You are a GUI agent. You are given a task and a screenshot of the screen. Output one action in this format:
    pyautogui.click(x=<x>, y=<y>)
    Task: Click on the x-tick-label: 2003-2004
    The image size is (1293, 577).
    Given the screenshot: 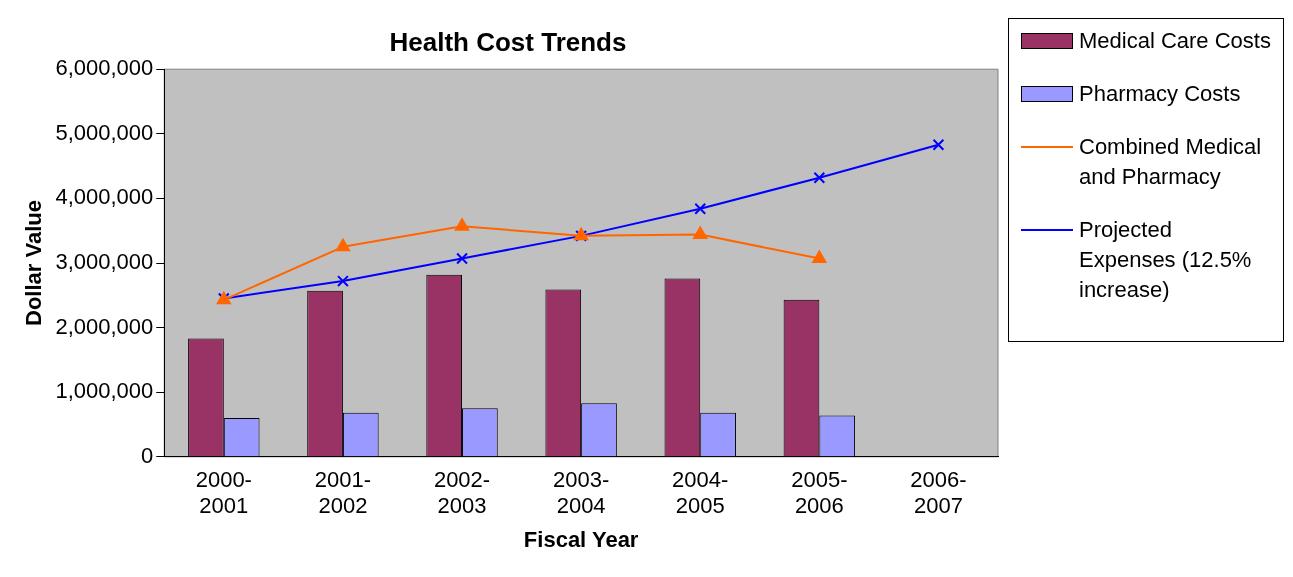 What is the action you would take?
    pyautogui.click(x=581, y=493)
    